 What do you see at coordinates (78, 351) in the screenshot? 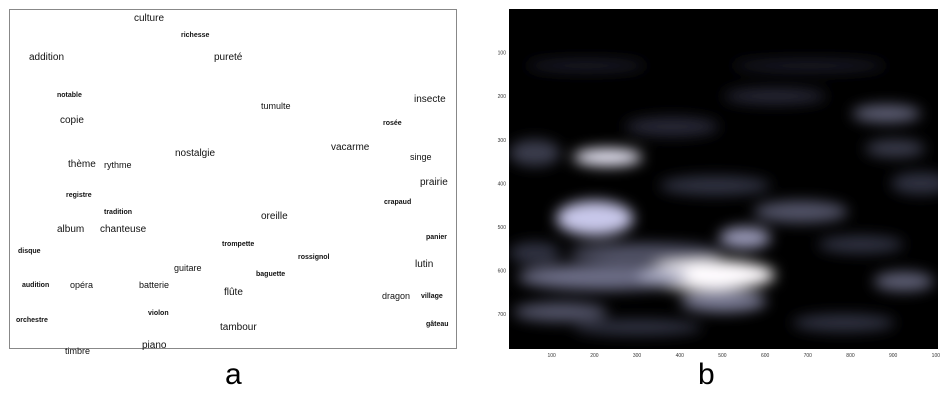
I see `word-label: timbre` at bounding box center [78, 351].